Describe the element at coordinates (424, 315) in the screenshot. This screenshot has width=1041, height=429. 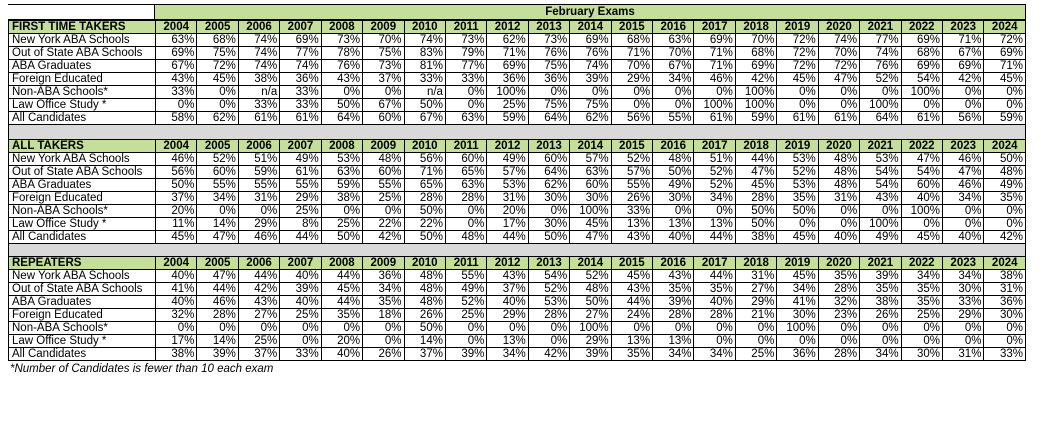
I see `pass-rate-cell: 26%` at that location.